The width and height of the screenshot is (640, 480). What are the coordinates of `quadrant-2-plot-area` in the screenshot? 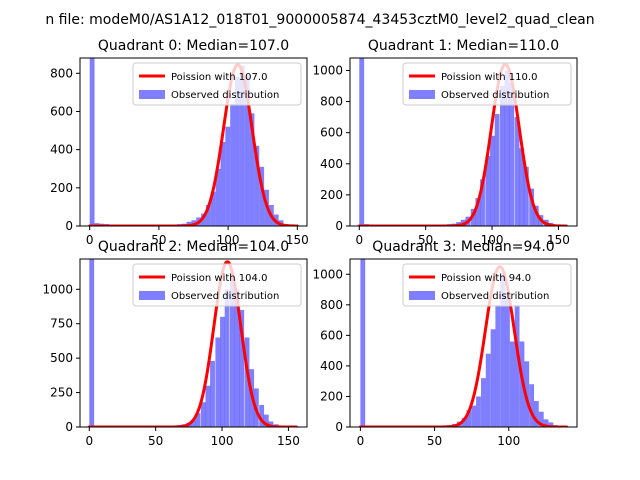 It's located at (192, 343).